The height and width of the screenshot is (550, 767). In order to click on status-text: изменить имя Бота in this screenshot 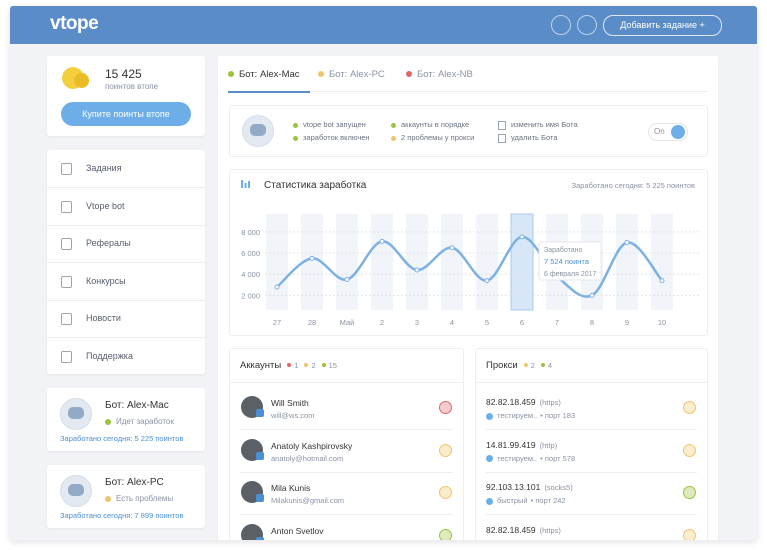, I will do `click(544, 124)`.